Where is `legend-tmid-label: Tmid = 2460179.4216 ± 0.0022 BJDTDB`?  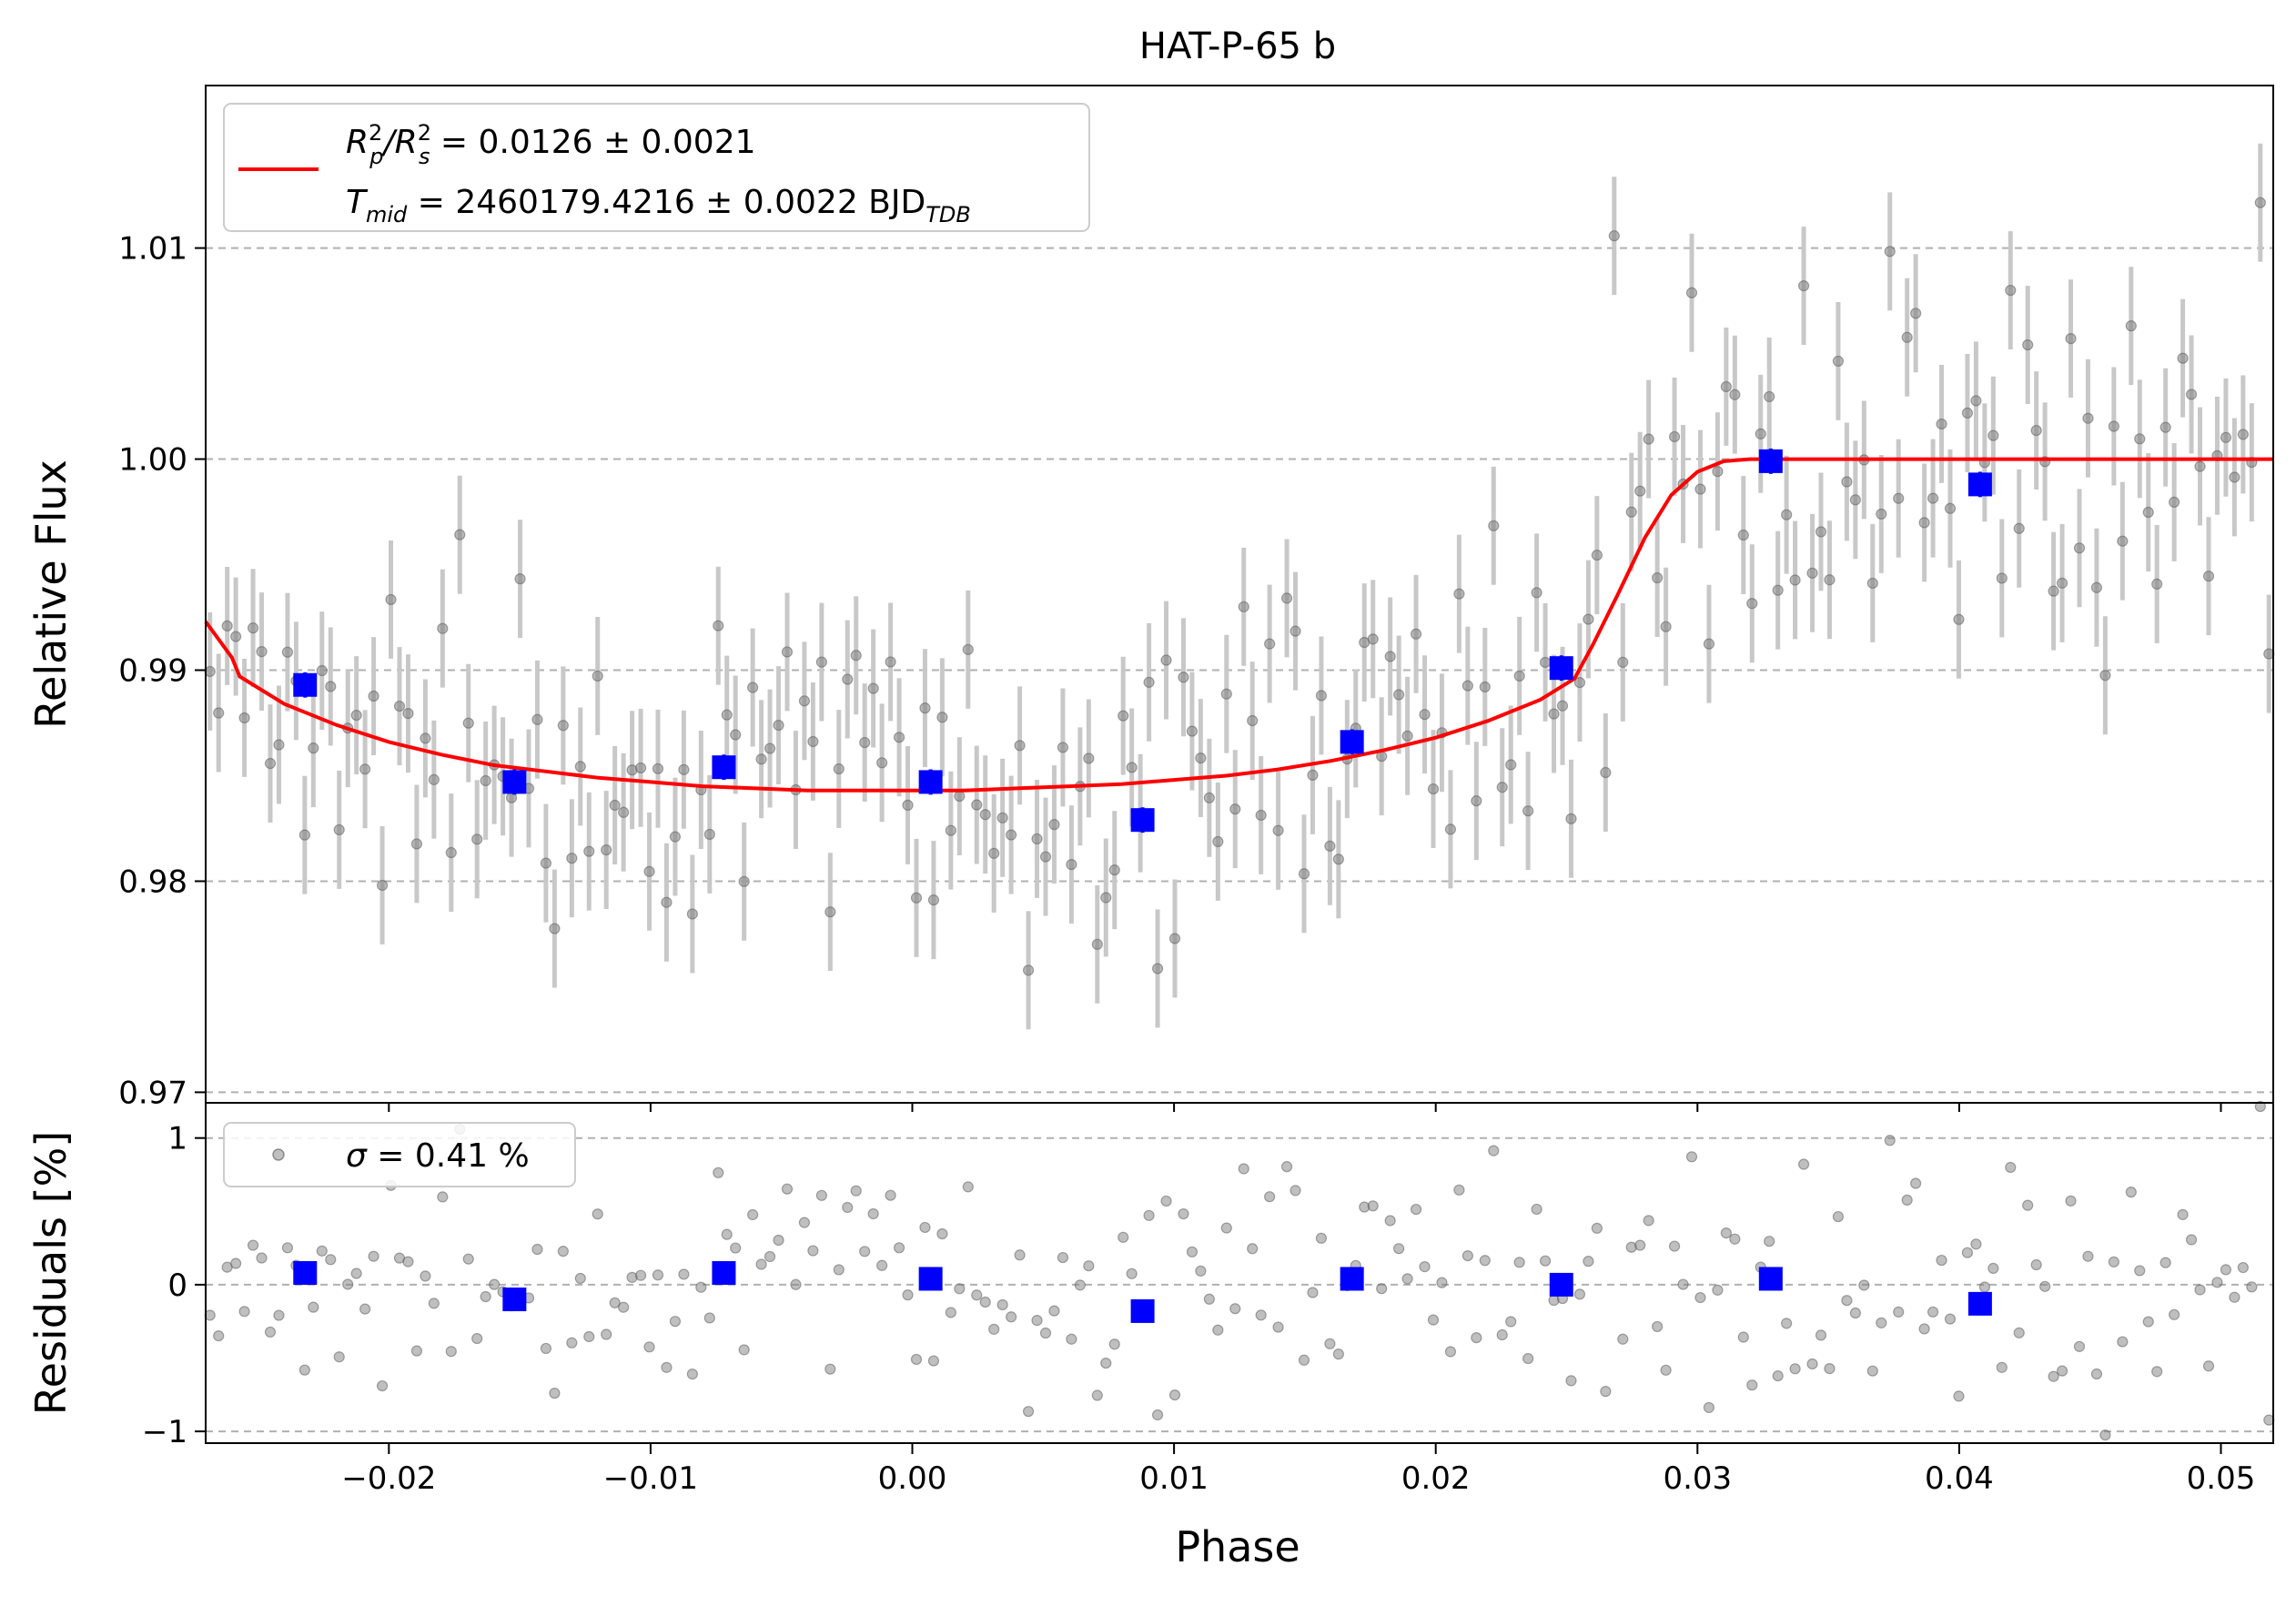 legend-tmid-label: Tmid = 2460179.4216 ± 0.0022 BJDTDB is located at coordinates (658, 205).